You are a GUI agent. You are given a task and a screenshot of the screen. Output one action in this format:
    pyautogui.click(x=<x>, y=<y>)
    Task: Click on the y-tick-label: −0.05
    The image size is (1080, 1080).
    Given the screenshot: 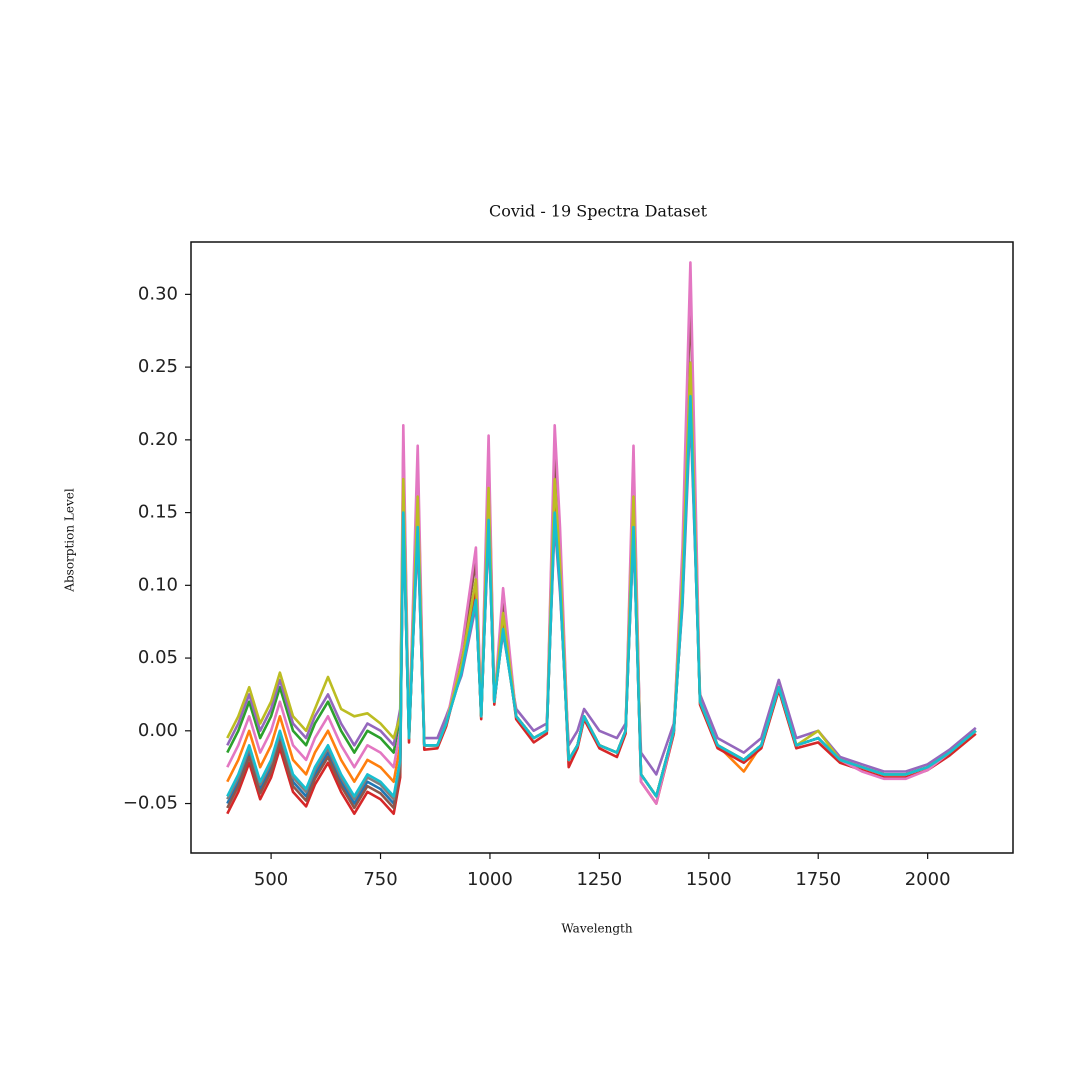 What is the action you would take?
    pyautogui.click(x=150, y=803)
    